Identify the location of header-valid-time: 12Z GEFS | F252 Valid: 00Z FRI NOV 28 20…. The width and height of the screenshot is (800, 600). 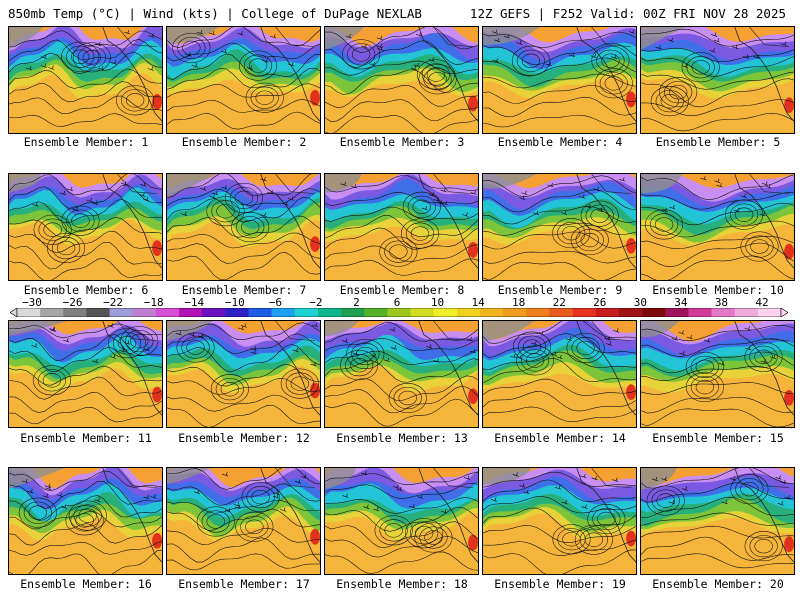
(627, 13).